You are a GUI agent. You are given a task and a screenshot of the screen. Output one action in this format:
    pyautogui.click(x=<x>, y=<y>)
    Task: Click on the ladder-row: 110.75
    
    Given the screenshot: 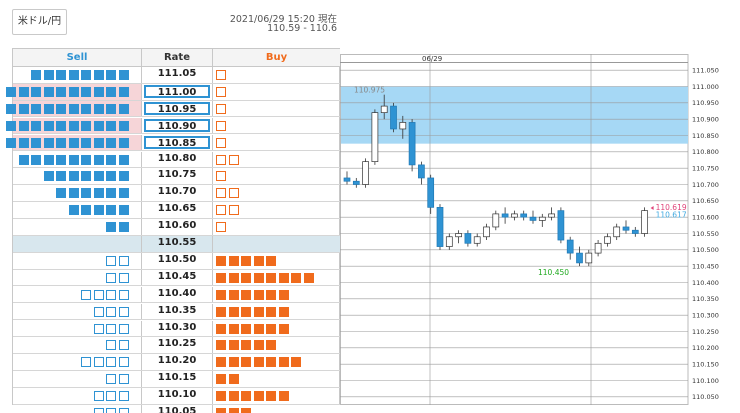 What is the action you would take?
    pyautogui.click(x=176, y=177)
    